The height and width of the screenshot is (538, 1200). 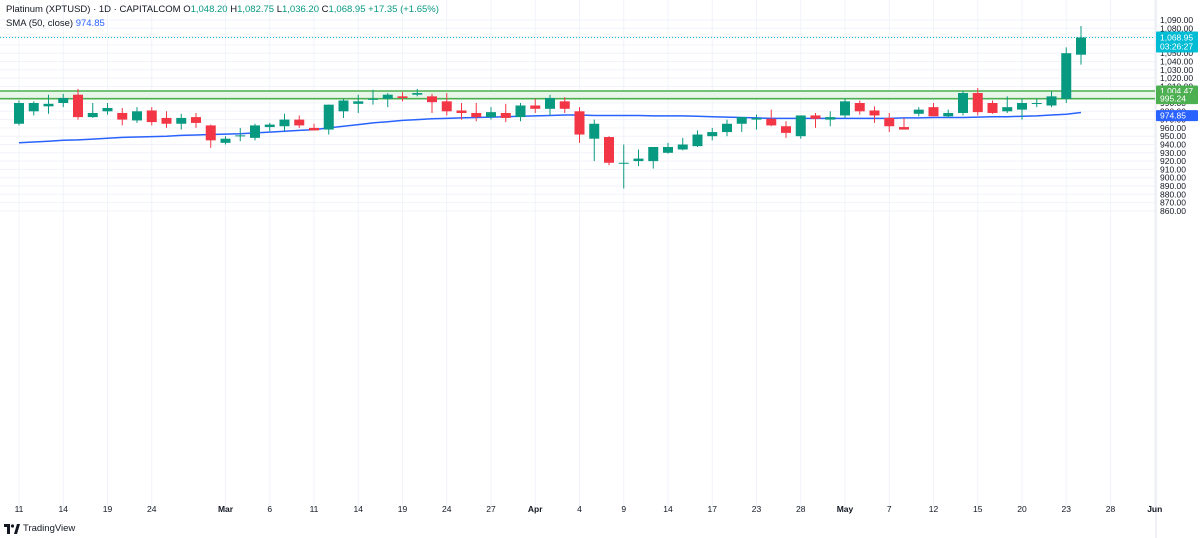 I want to click on time-tick-label: 28, so click(x=801, y=509).